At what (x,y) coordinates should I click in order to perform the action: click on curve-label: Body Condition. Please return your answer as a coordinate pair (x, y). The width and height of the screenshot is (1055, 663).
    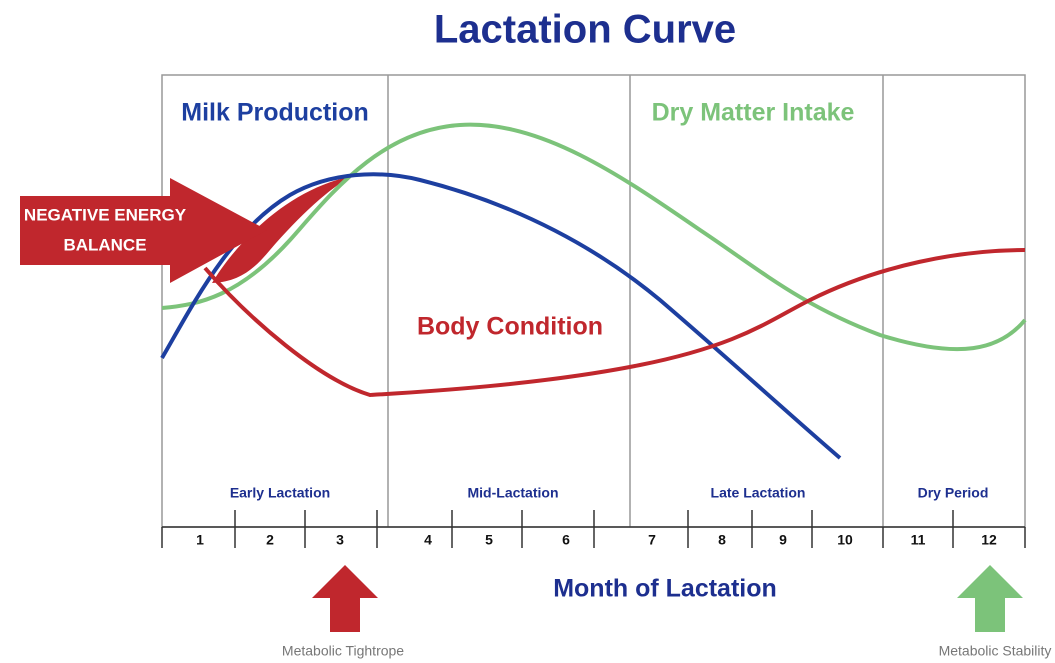
    Looking at the image, I should click on (510, 327).